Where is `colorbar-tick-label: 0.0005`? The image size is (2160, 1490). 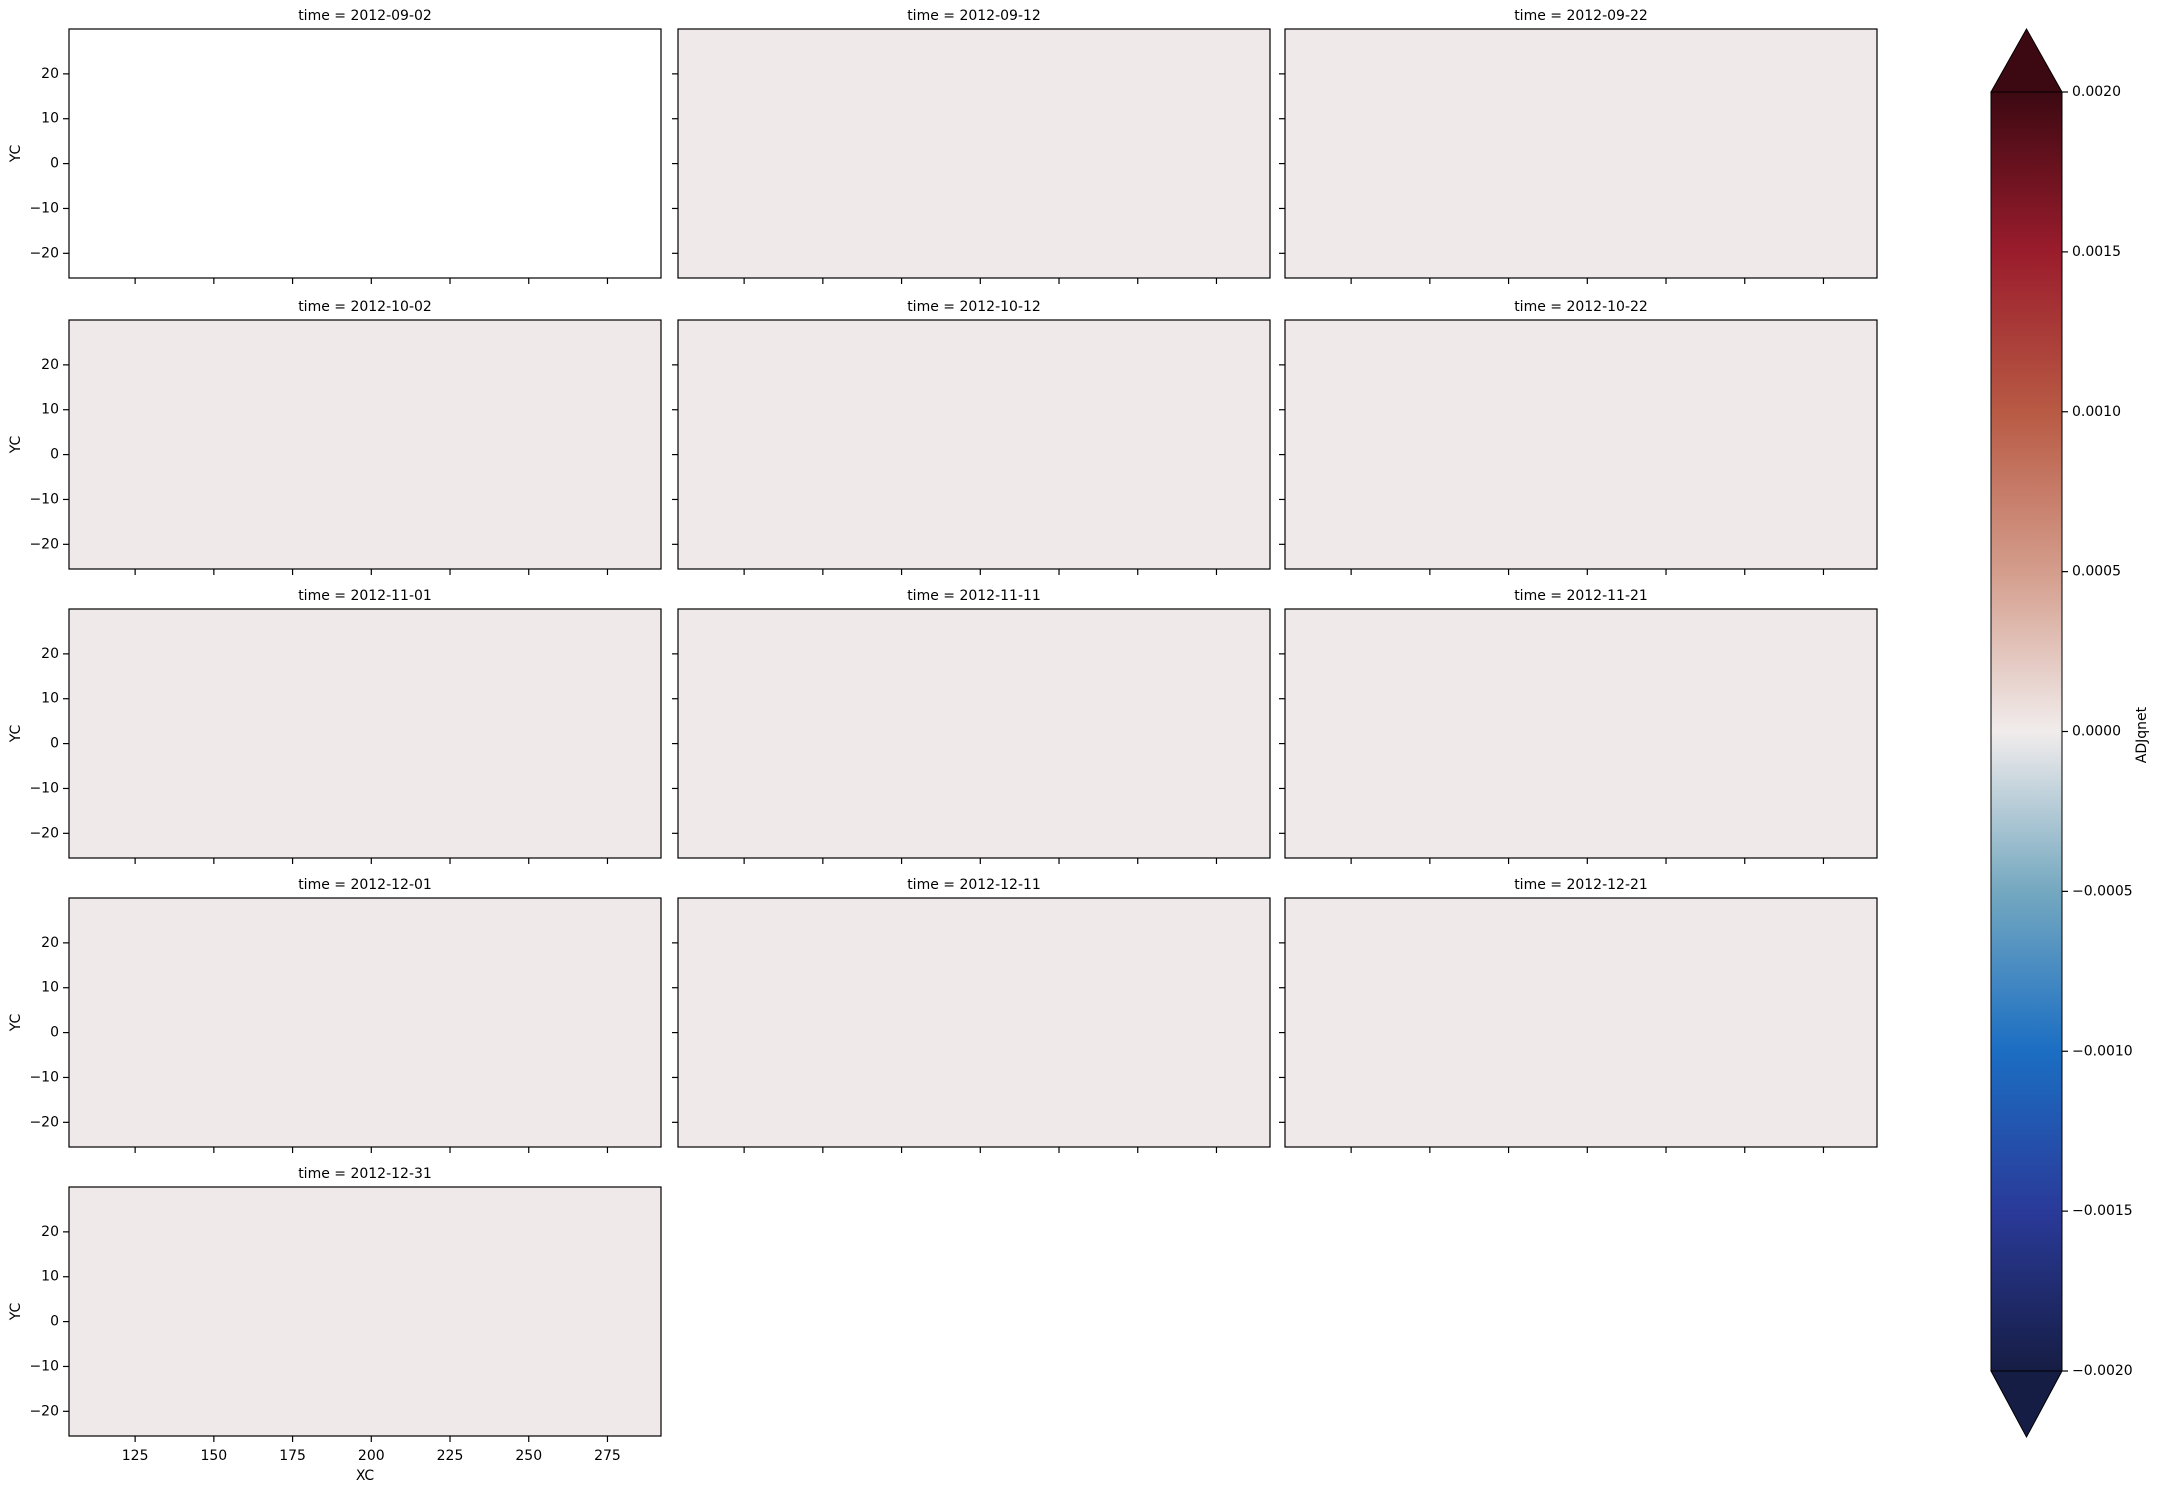
colorbar-tick-label: 0.0005 is located at coordinates (2096, 572).